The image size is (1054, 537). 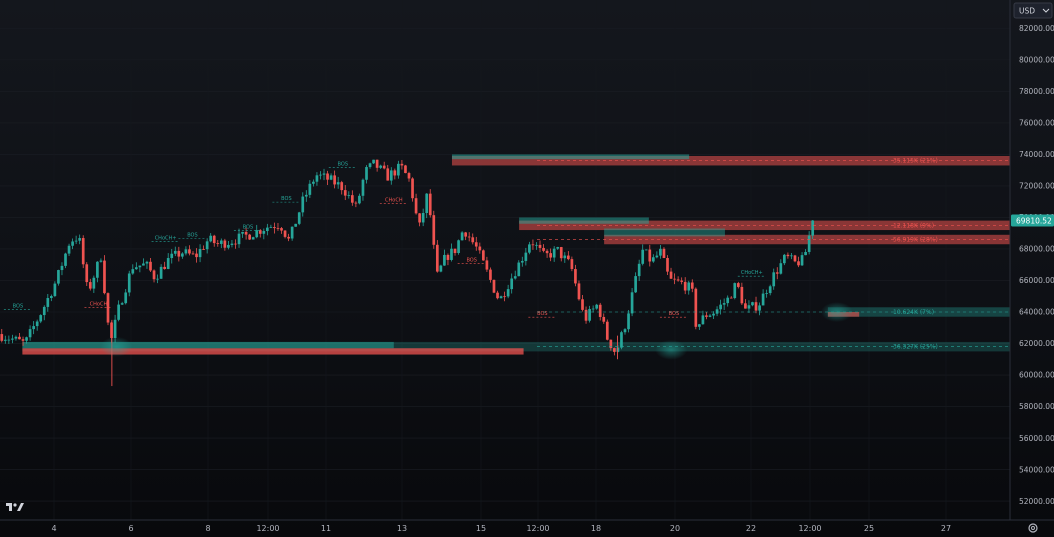 What do you see at coordinates (501, 528) in the screenshot?
I see `time-axis: 4 6 8 12:00 11 13 15 12:00 18 20 22 12:00 25 27` at bounding box center [501, 528].